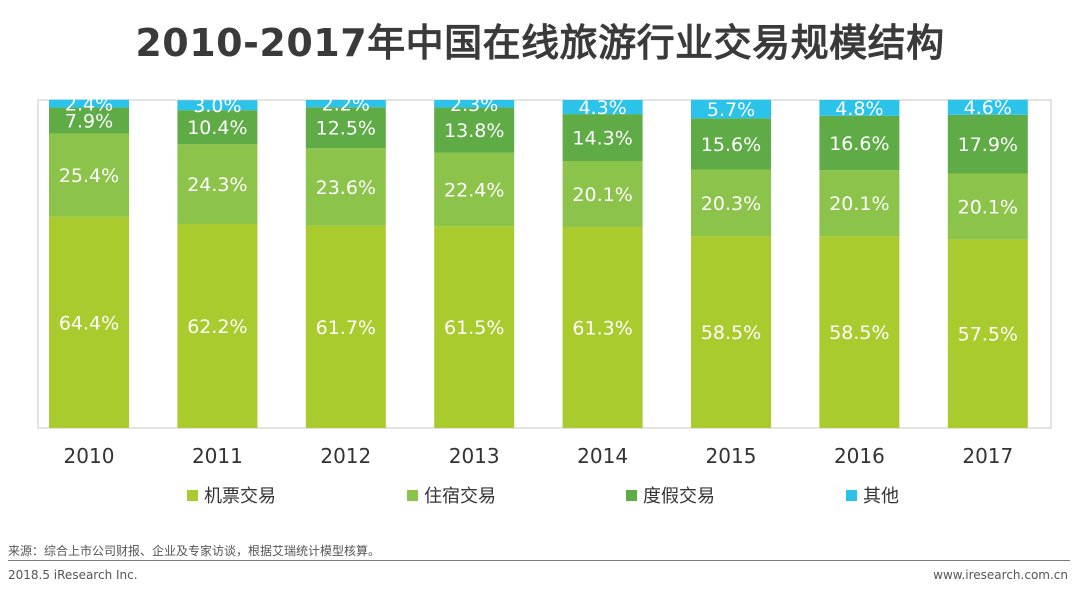 The width and height of the screenshot is (1080, 591). I want to click on value-label-vacation-2017: 17.9%, so click(988, 145).